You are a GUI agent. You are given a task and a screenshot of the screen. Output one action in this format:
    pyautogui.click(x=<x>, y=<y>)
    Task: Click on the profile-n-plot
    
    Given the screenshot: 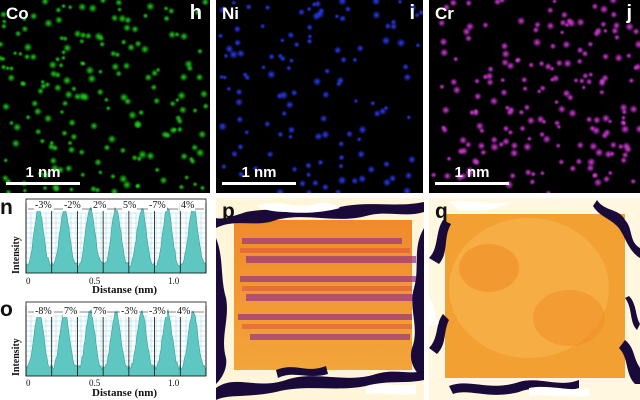 What is the action you would take?
    pyautogui.click(x=116, y=236)
    